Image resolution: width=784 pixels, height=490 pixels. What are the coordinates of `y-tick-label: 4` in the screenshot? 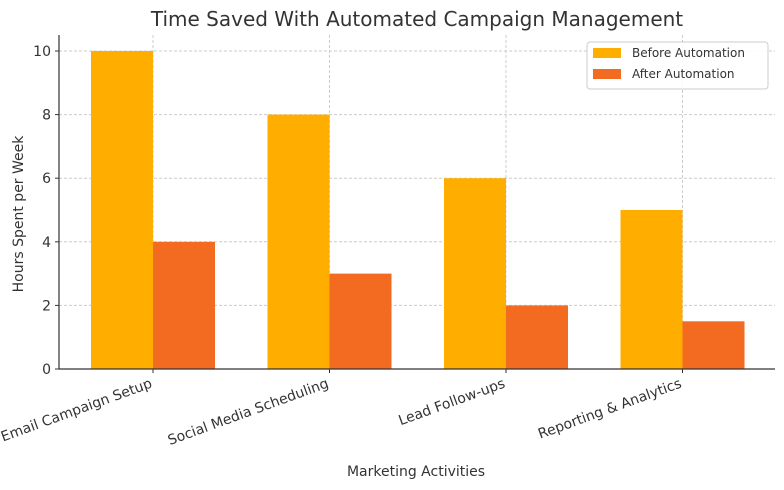 It's located at (46, 243).